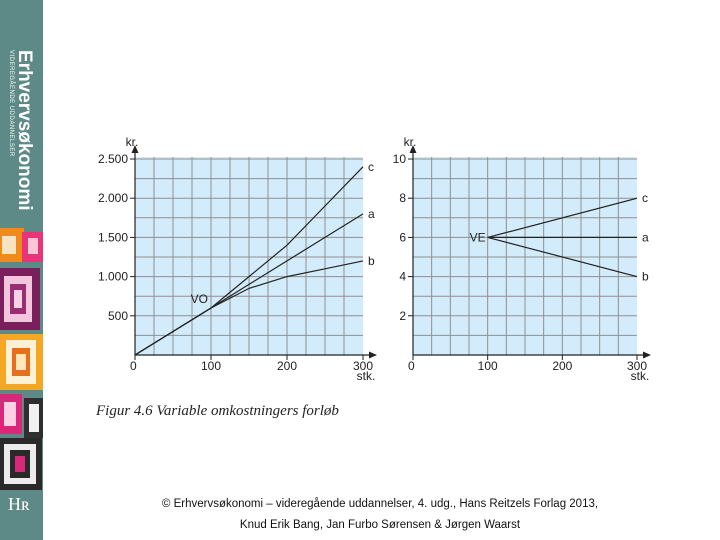 The height and width of the screenshot is (540, 720). What do you see at coordinates (217, 411) in the screenshot?
I see `figure-caption: Figur 4.6 Variable omkostningers forløb` at bounding box center [217, 411].